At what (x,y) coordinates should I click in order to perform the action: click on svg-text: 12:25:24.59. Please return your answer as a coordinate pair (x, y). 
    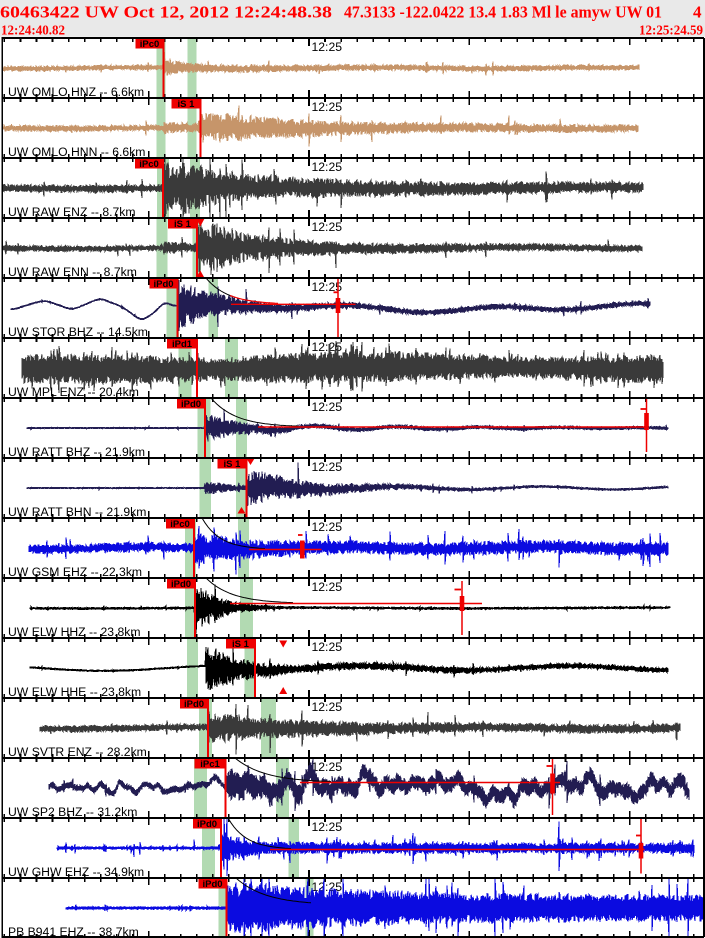
    Looking at the image, I should click on (671, 30).